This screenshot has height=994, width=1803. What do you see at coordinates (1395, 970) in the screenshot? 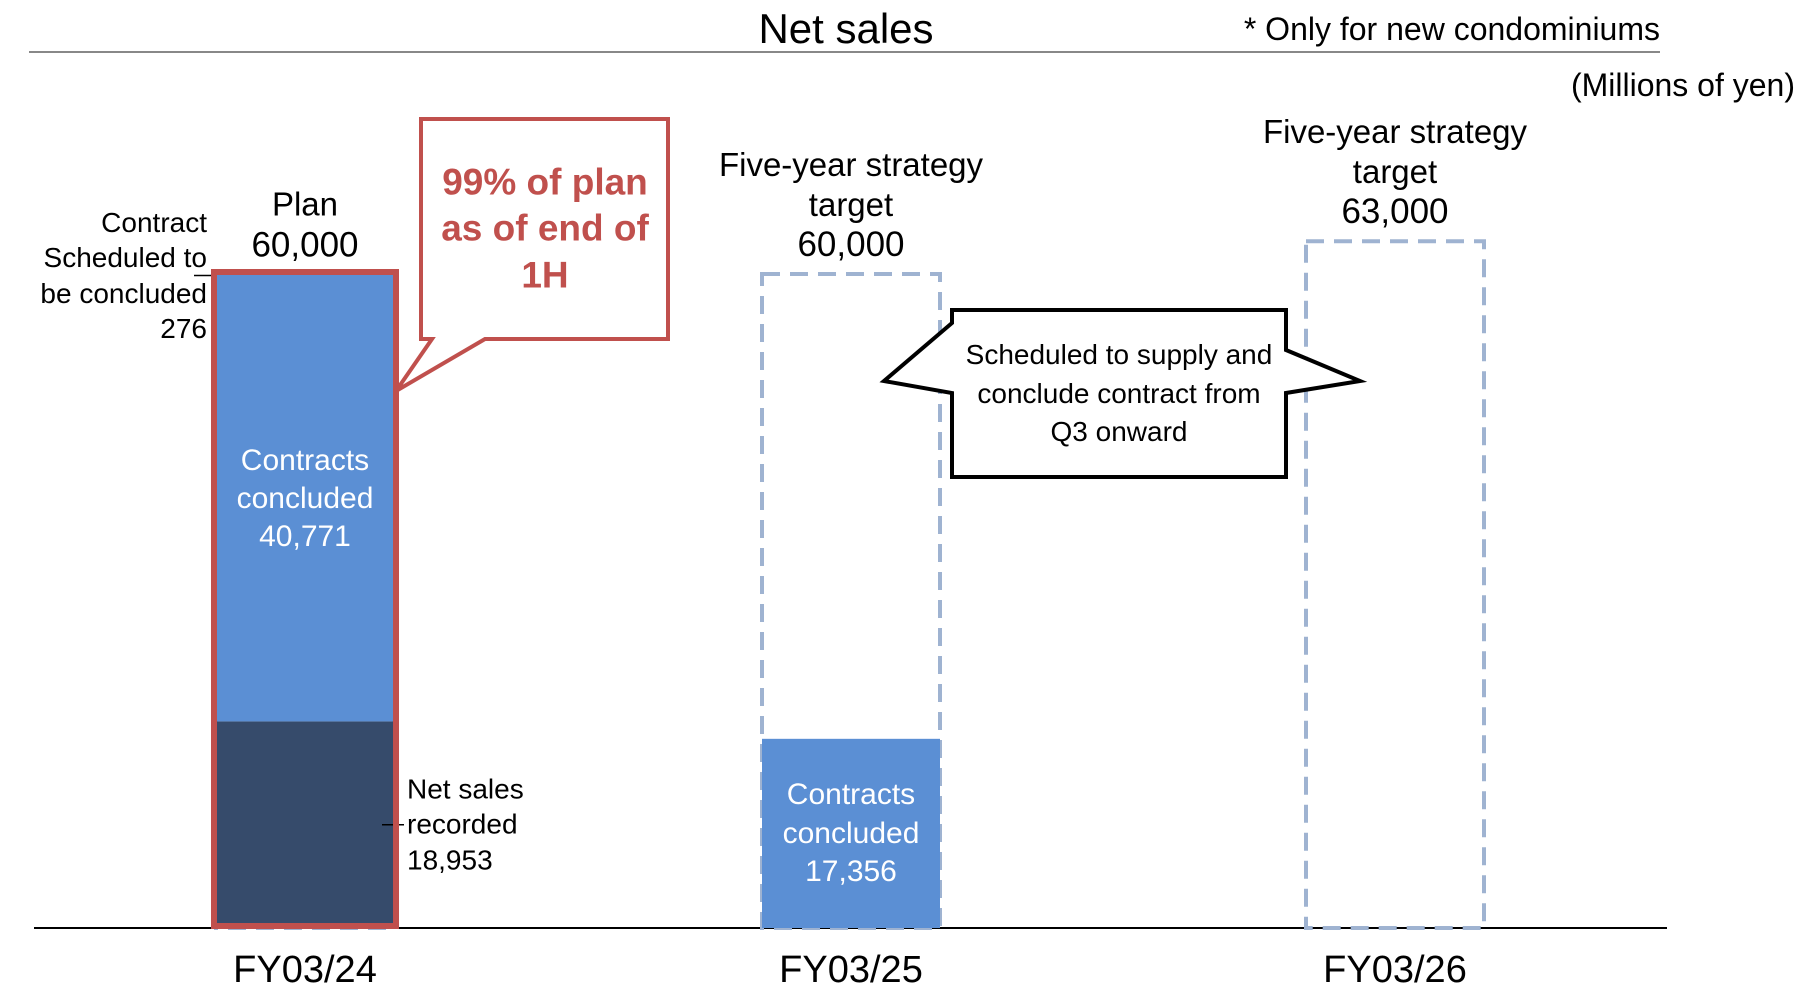
I see `x-tick-label: FY03/26` at bounding box center [1395, 970].